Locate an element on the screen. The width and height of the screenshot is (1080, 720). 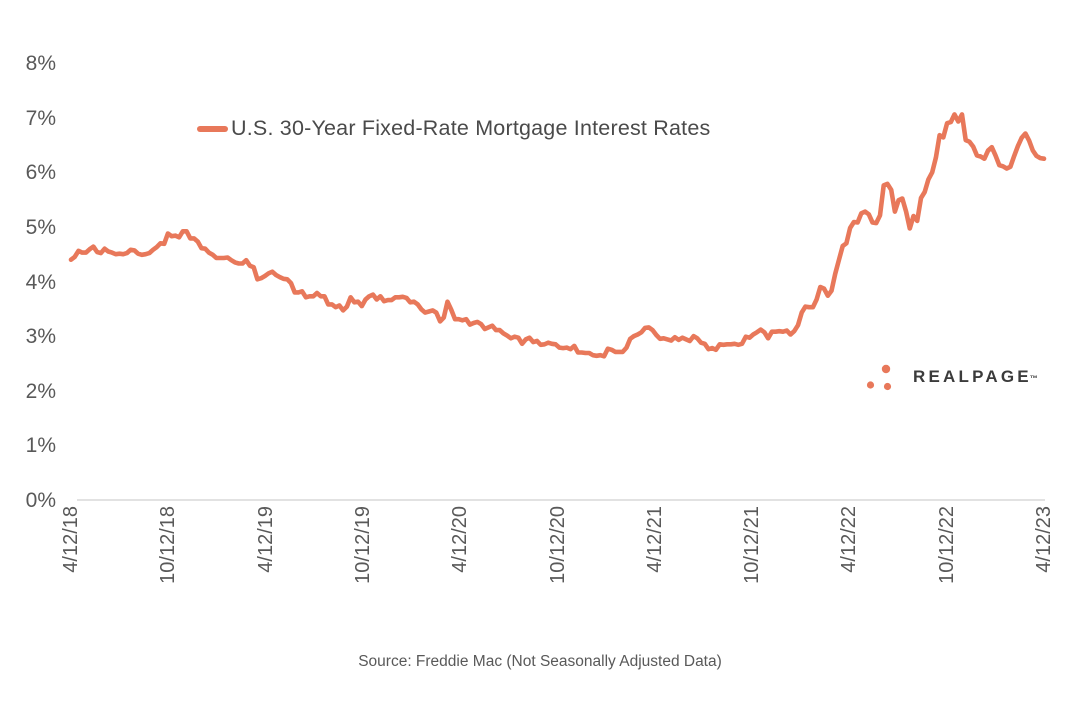
y-axis-label: 5% is located at coordinates (40, 227).